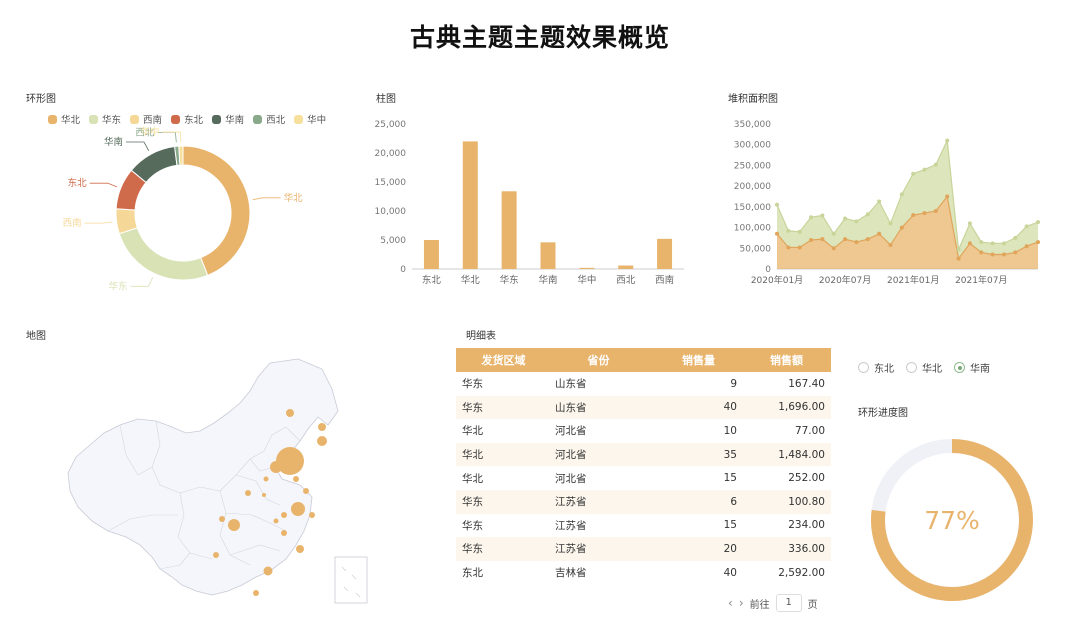  Describe the element at coordinates (643, 572) in the screenshot. I see `table-row: 东北 吉林省 40 2,592.00` at that location.